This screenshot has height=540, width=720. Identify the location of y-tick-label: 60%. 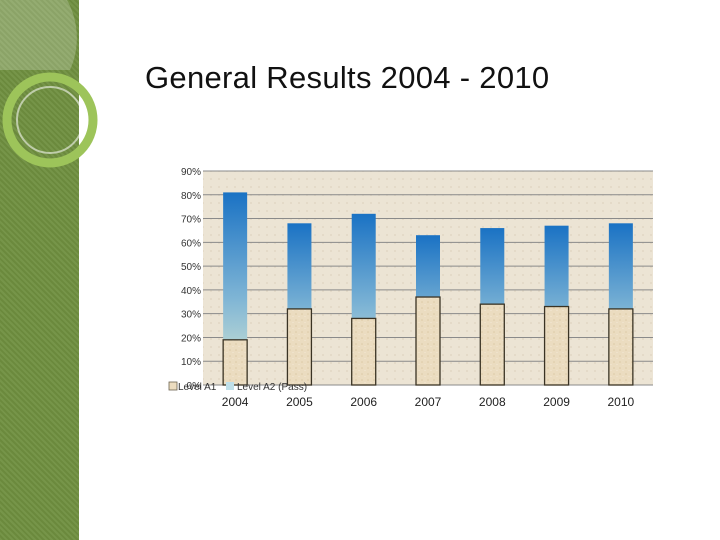
(191, 243).